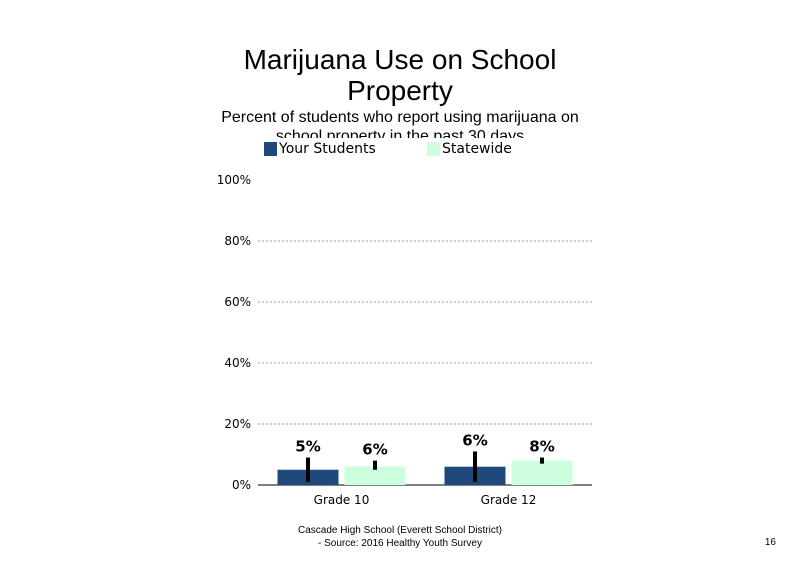  I want to click on y-tick-label: 80%, so click(237, 241).